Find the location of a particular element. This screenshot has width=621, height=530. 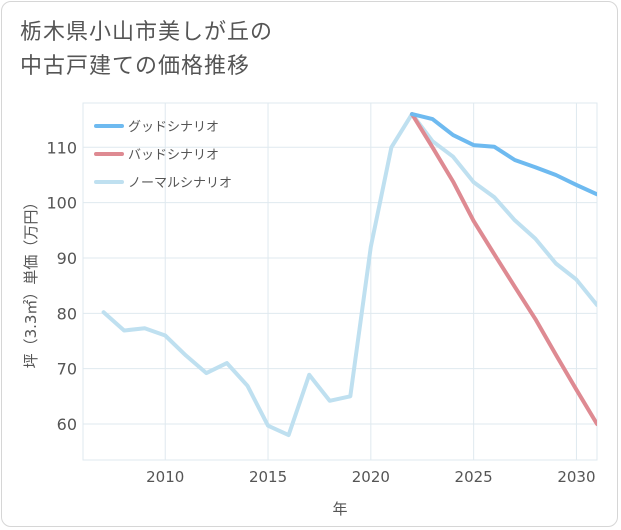

x-tick-label: 2020 is located at coordinates (371, 477).